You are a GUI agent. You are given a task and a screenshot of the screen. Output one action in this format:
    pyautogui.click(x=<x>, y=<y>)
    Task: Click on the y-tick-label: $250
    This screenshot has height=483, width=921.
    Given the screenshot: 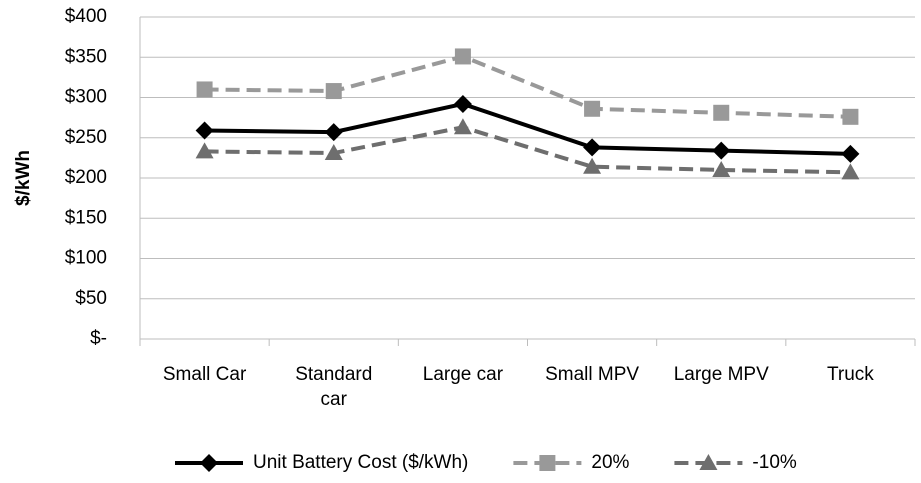 What is the action you would take?
    pyautogui.click(x=86, y=137)
    